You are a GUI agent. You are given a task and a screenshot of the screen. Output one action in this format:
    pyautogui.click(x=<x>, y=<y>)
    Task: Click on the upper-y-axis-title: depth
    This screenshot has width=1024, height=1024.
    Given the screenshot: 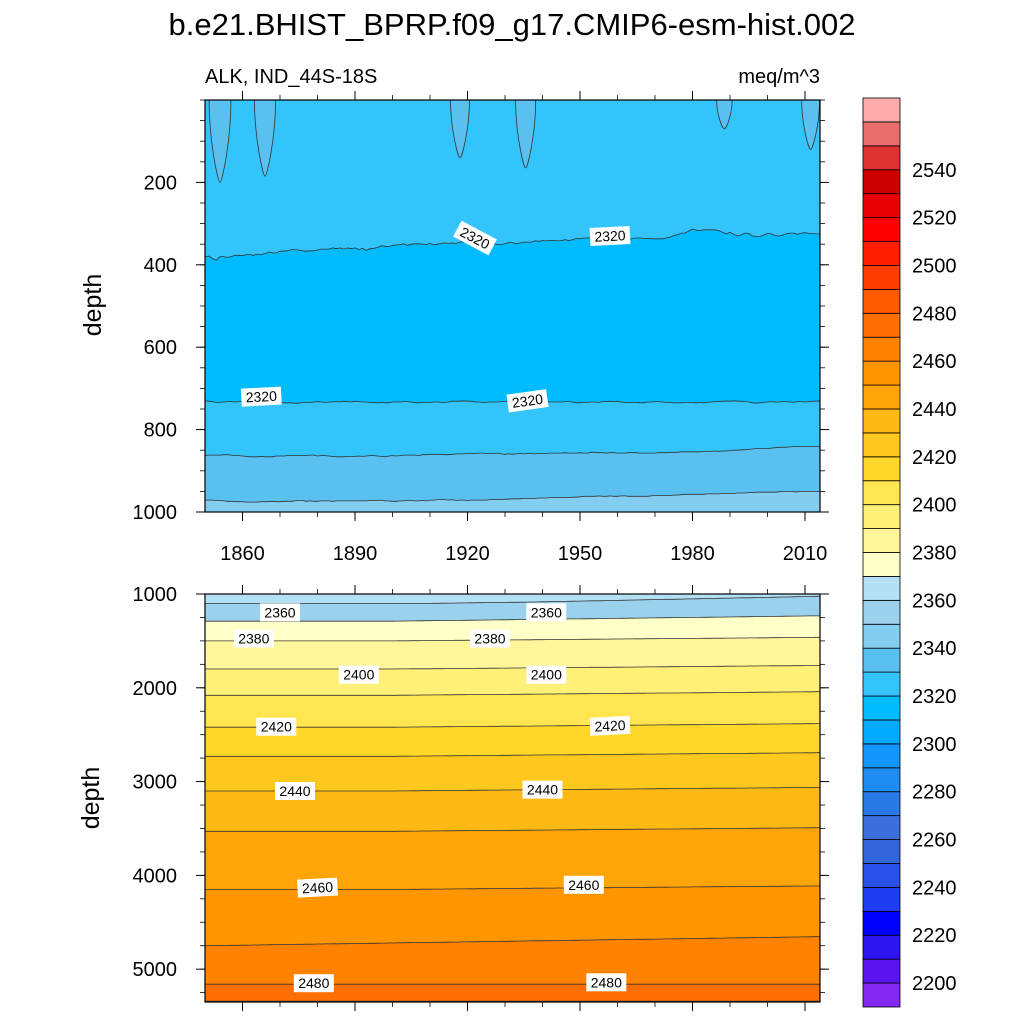 What is the action you would take?
    pyautogui.click(x=93, y=305)
    